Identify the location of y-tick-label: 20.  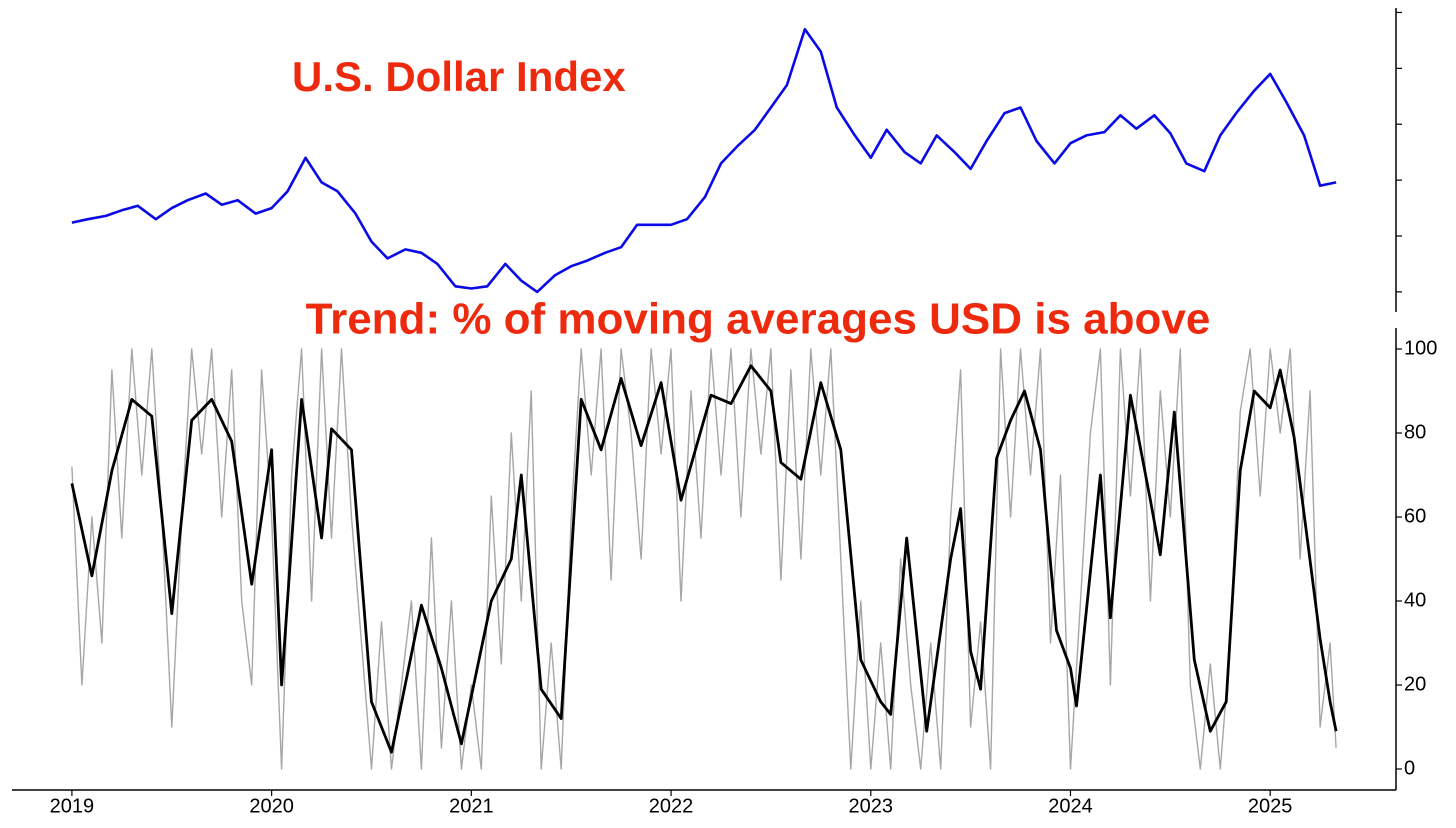
(1415, 684).